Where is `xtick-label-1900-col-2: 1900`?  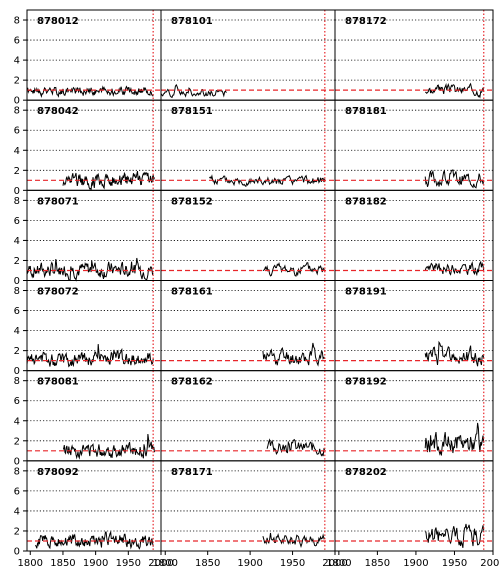
xtick-label-1900-col-2: 1900 is located at coordinates (415, 563).